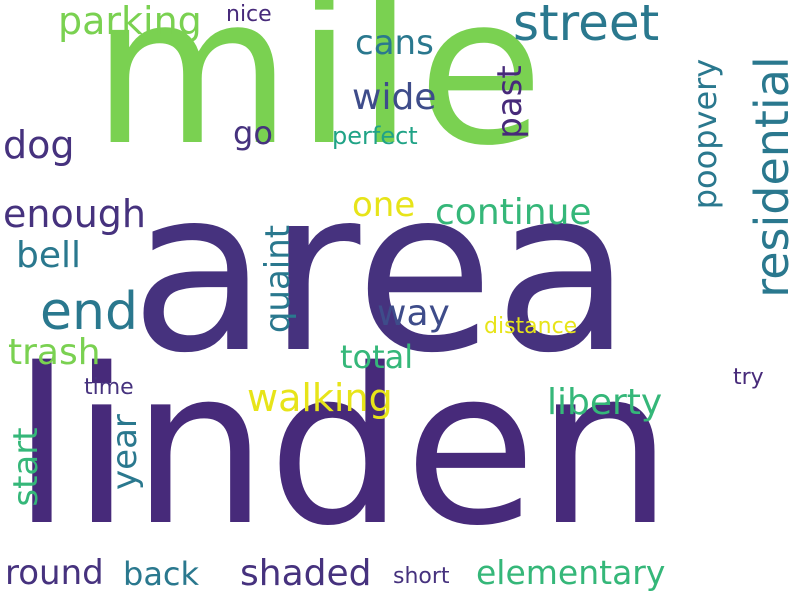  Describe the element at coordinates (249, 14) in the screenshot. I see `word-nice: nice` at that location.